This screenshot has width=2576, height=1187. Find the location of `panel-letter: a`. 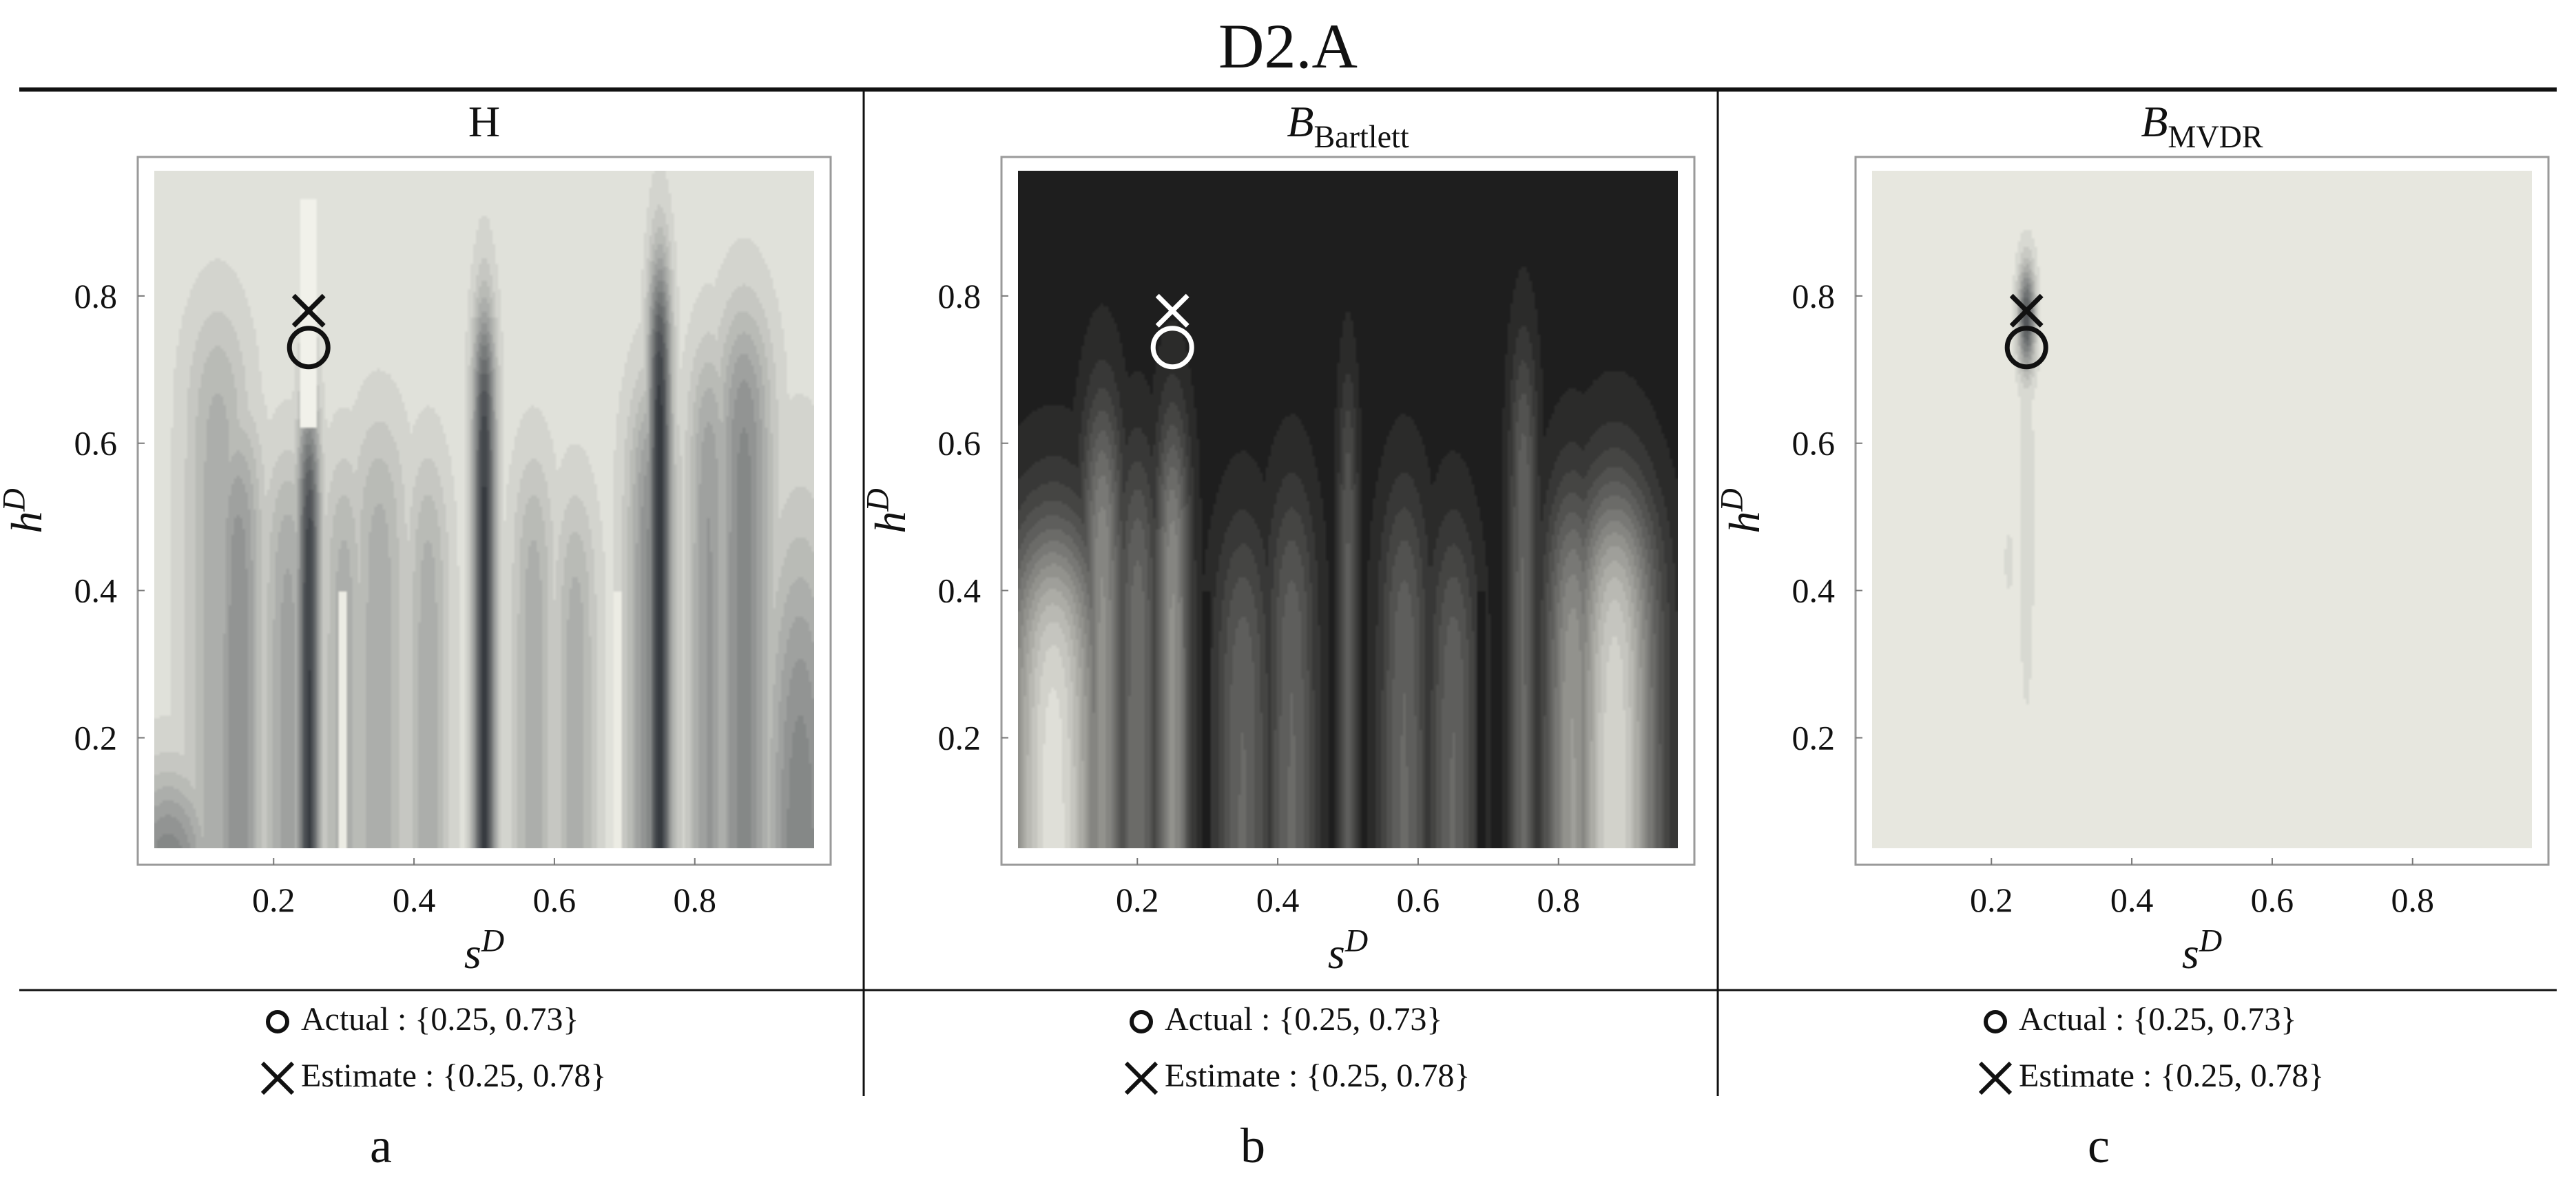

panel-letter: a is located at coordinates (381, 1145).